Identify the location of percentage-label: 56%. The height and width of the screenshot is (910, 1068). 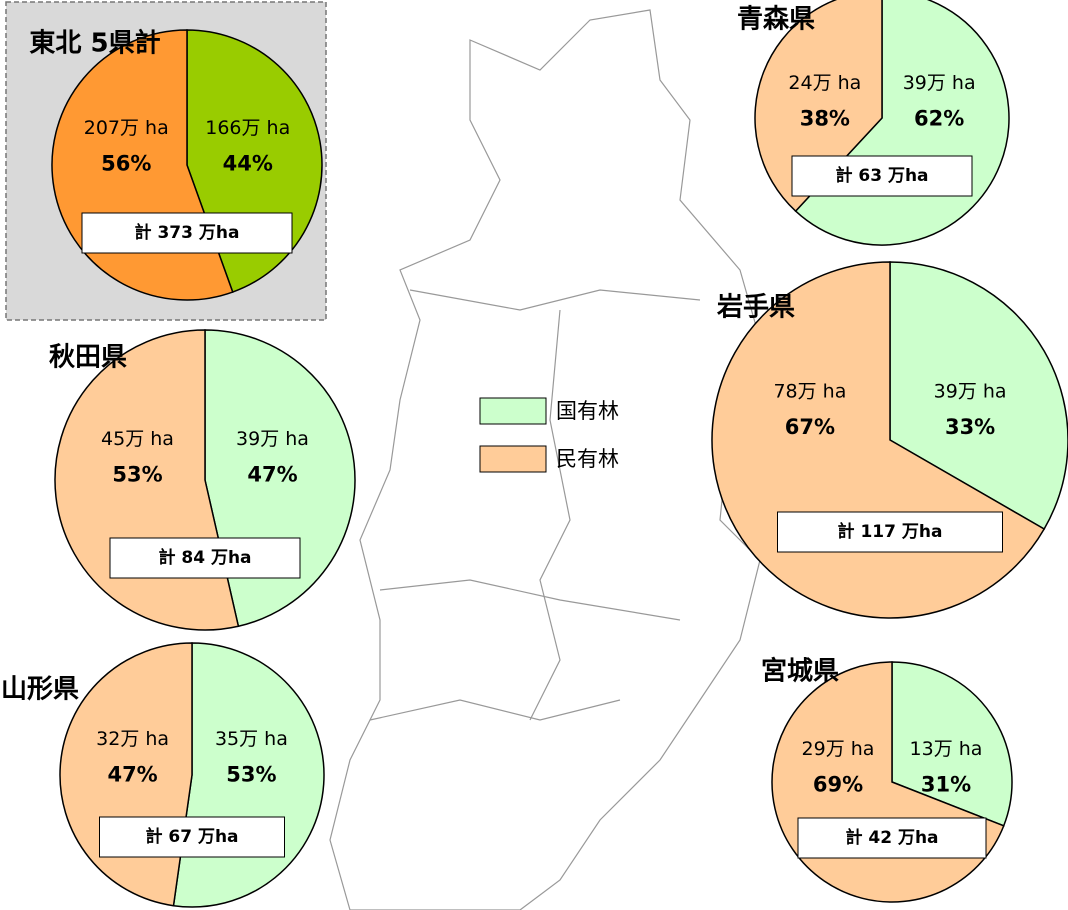
(126, 164).